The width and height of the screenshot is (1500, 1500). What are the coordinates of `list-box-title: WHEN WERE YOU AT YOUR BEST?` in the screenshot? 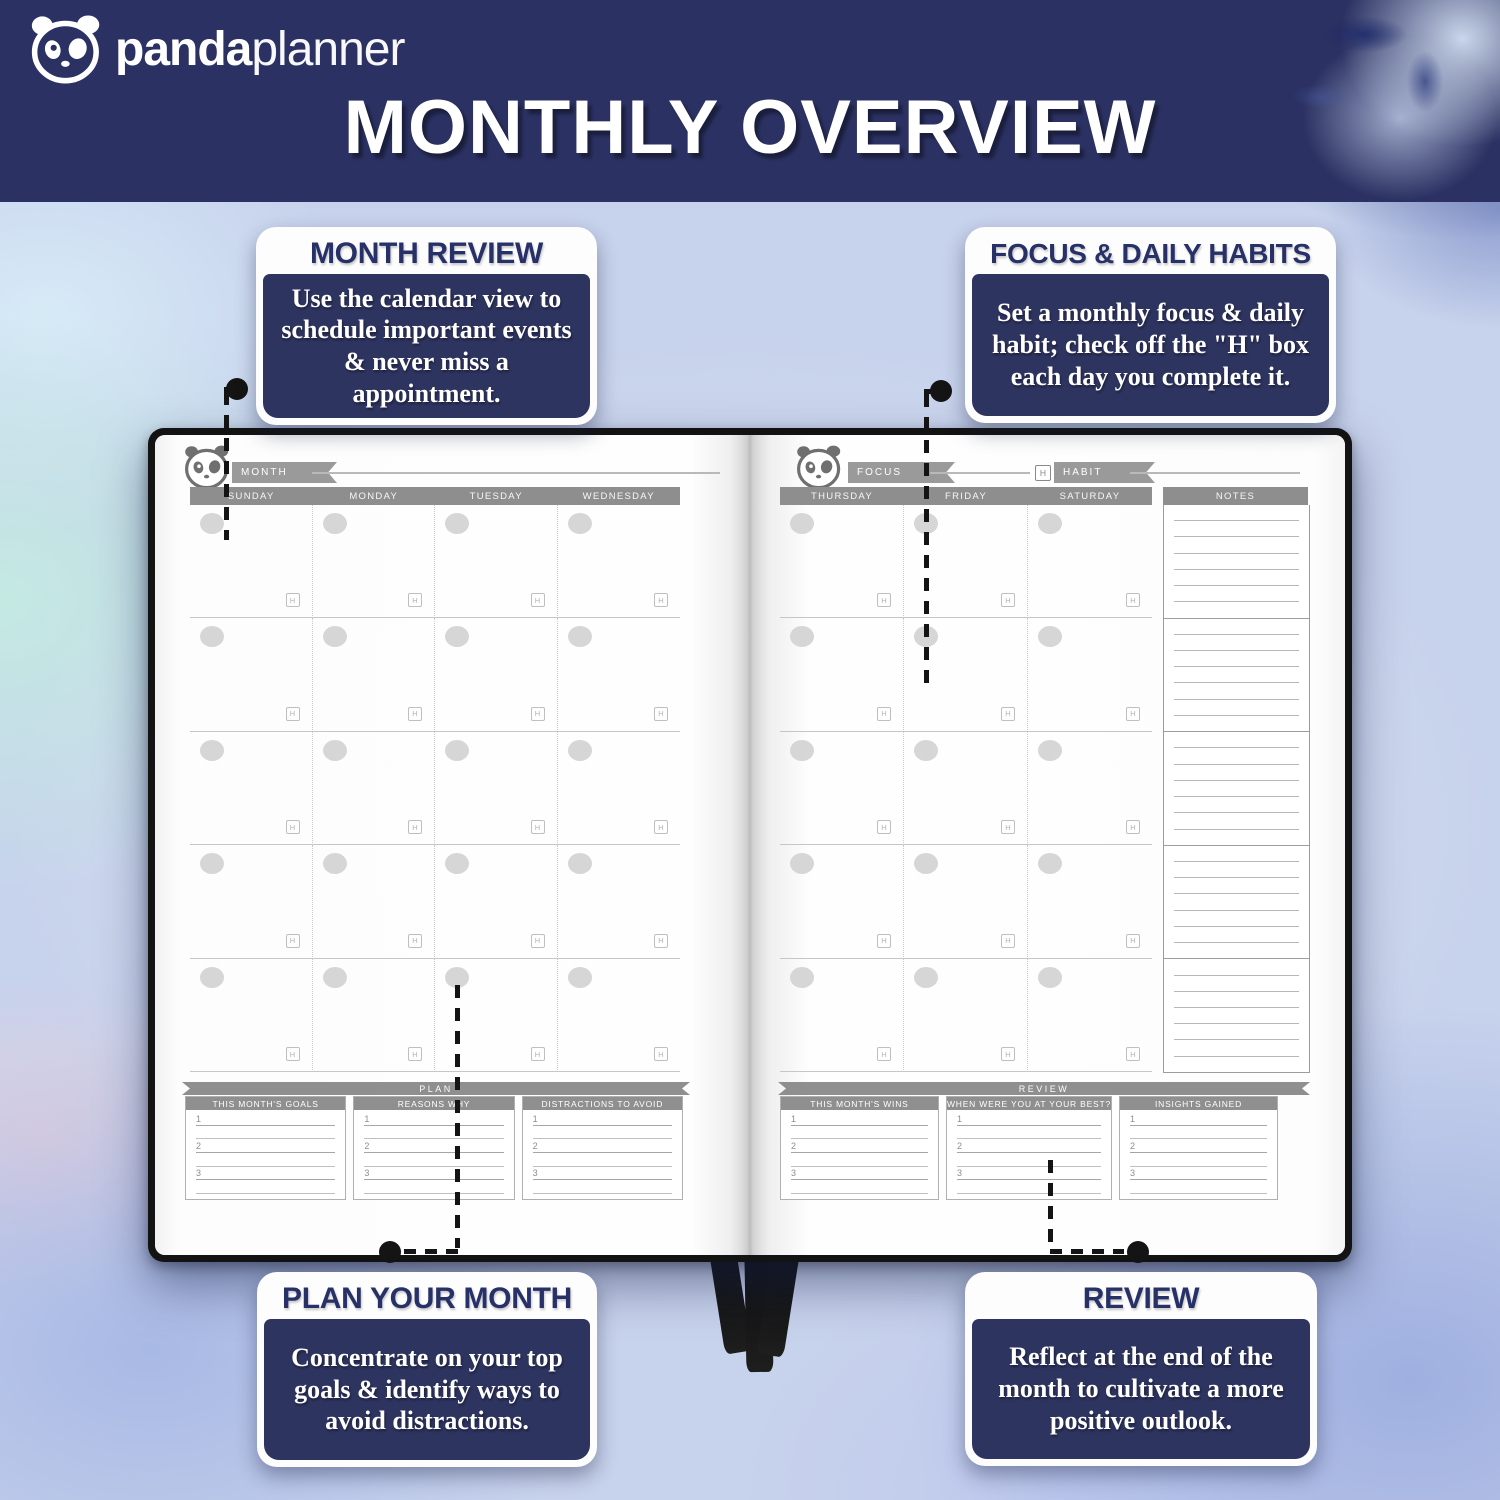 It's located at (1029, 1103).